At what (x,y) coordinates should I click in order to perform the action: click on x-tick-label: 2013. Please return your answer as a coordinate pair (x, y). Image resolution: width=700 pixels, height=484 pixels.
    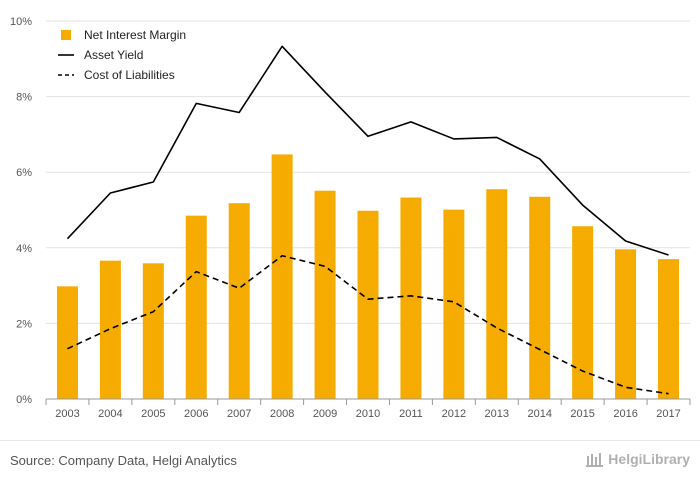
    Looking at the image, I should click on (497, 414).